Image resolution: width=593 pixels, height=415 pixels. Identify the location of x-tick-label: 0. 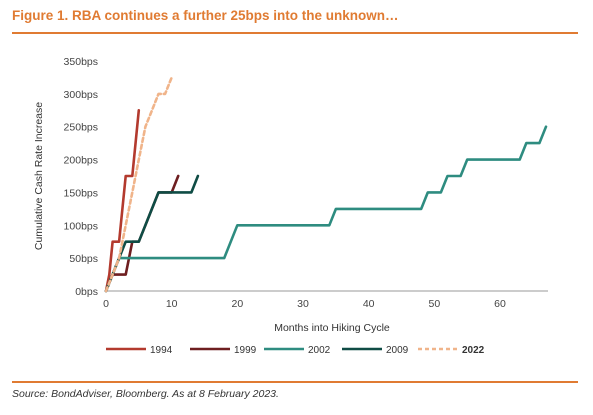
(106, 304).